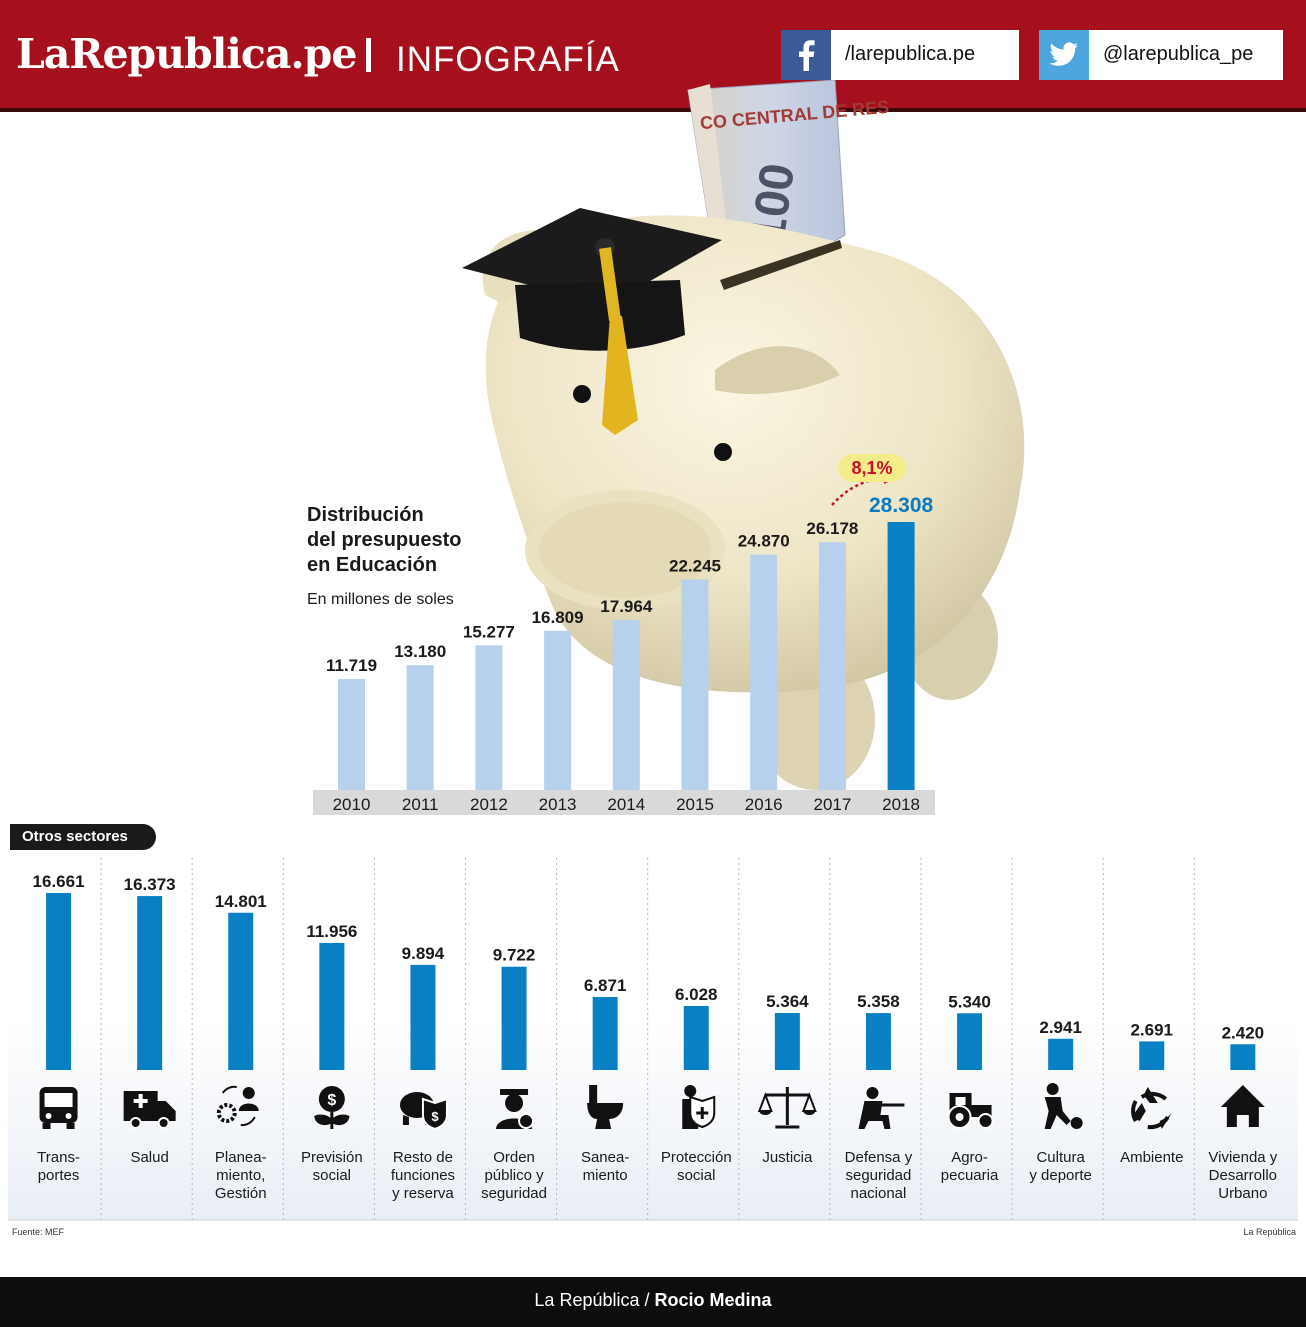 This screenshot has width=1306, height=1327. What do you see at coordinates (489, 631) in the screenshot?
I see `education-value-label: 15.277` at bounding box center [489, 631].